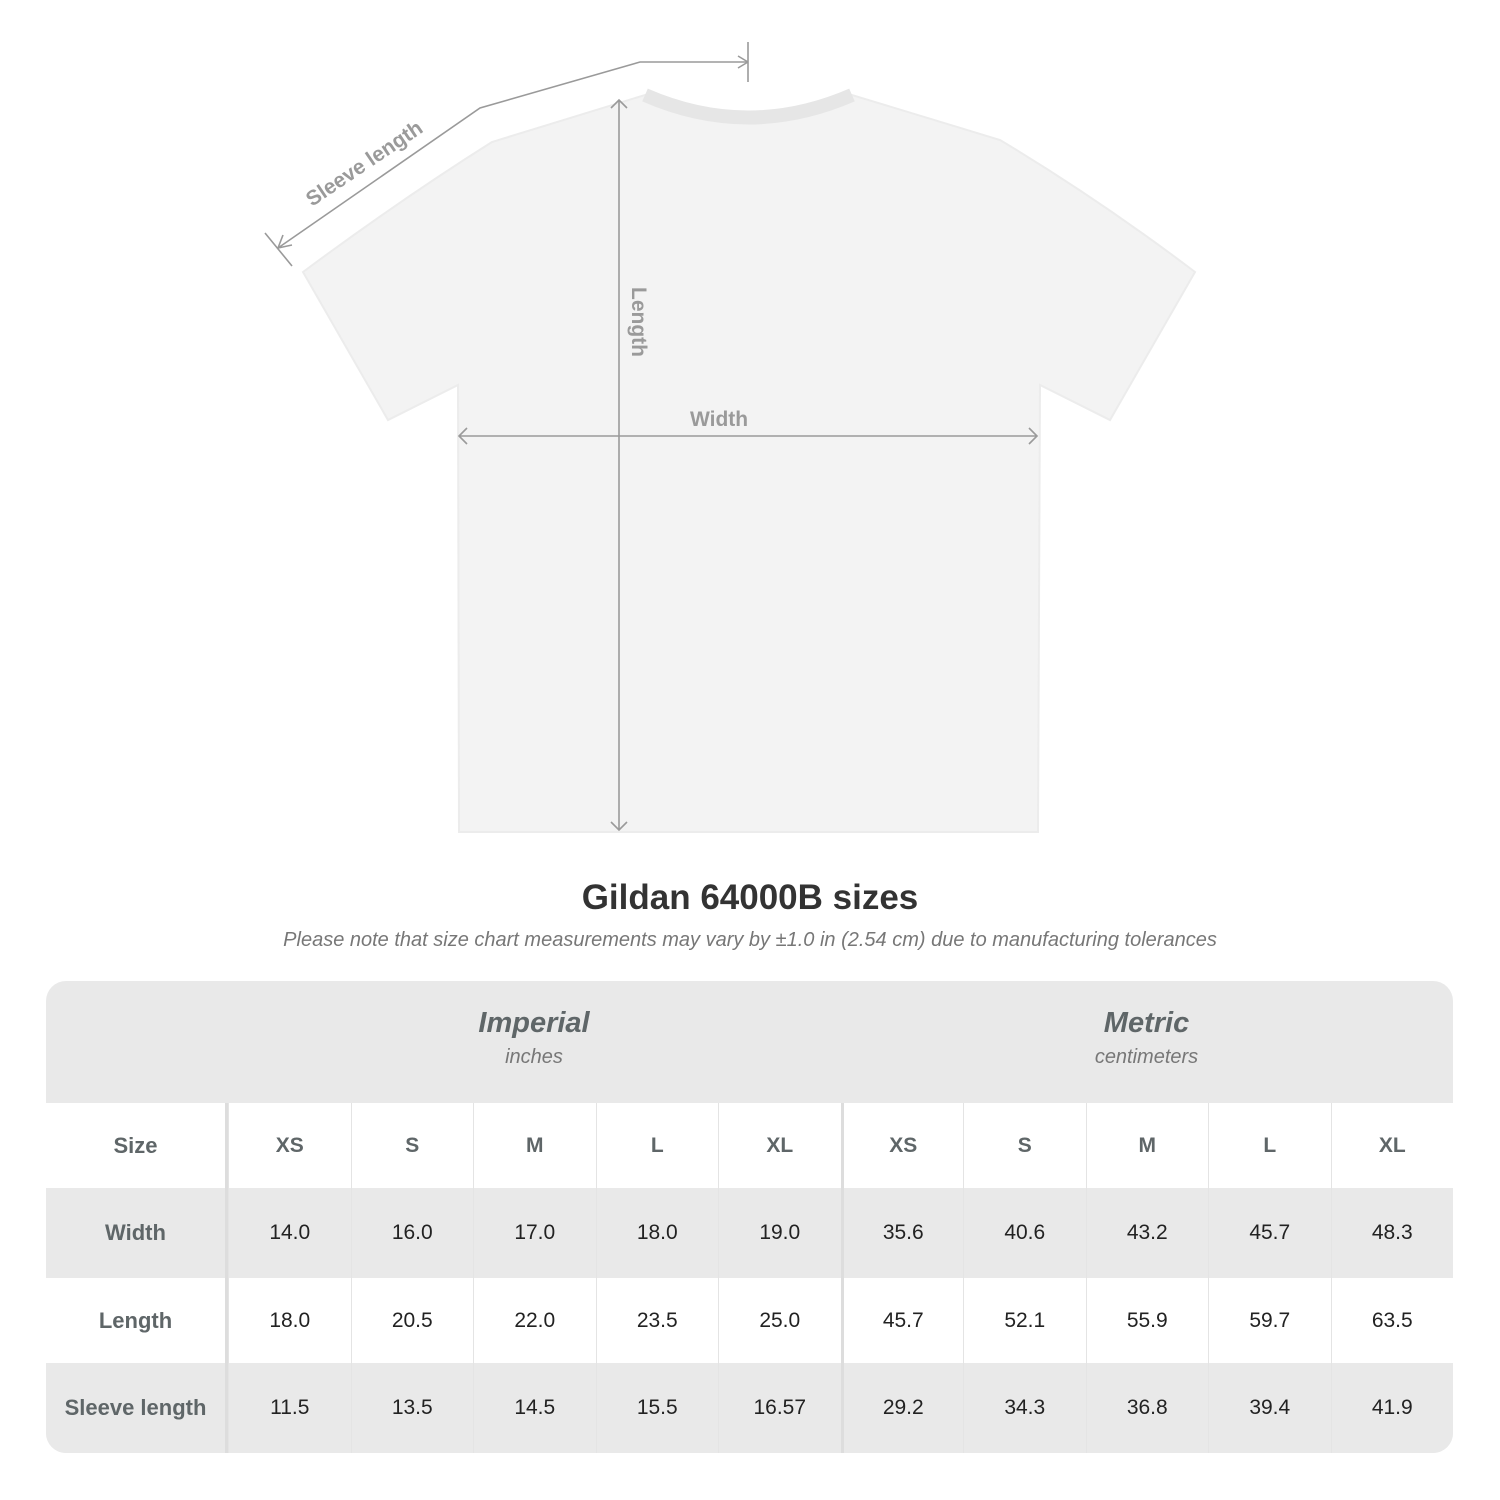  I want to click on size-header-row: Size XS S M L XL XS S M L XL, so click(749, 1145).